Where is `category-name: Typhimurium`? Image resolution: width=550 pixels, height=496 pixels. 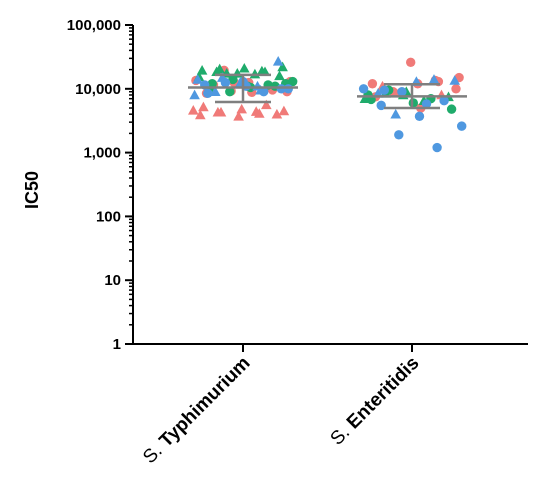 category-name: Typhimurium is located at coordinates (205, 402).